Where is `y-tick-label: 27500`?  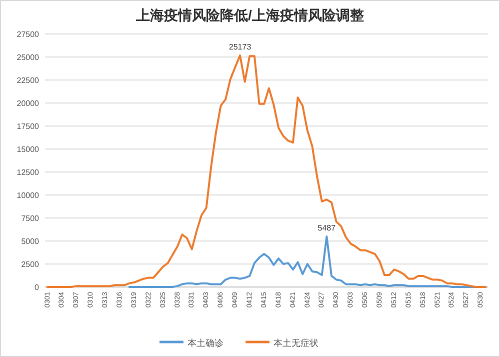
y-tick-label: 27500 is located at coordinates (28, 34).